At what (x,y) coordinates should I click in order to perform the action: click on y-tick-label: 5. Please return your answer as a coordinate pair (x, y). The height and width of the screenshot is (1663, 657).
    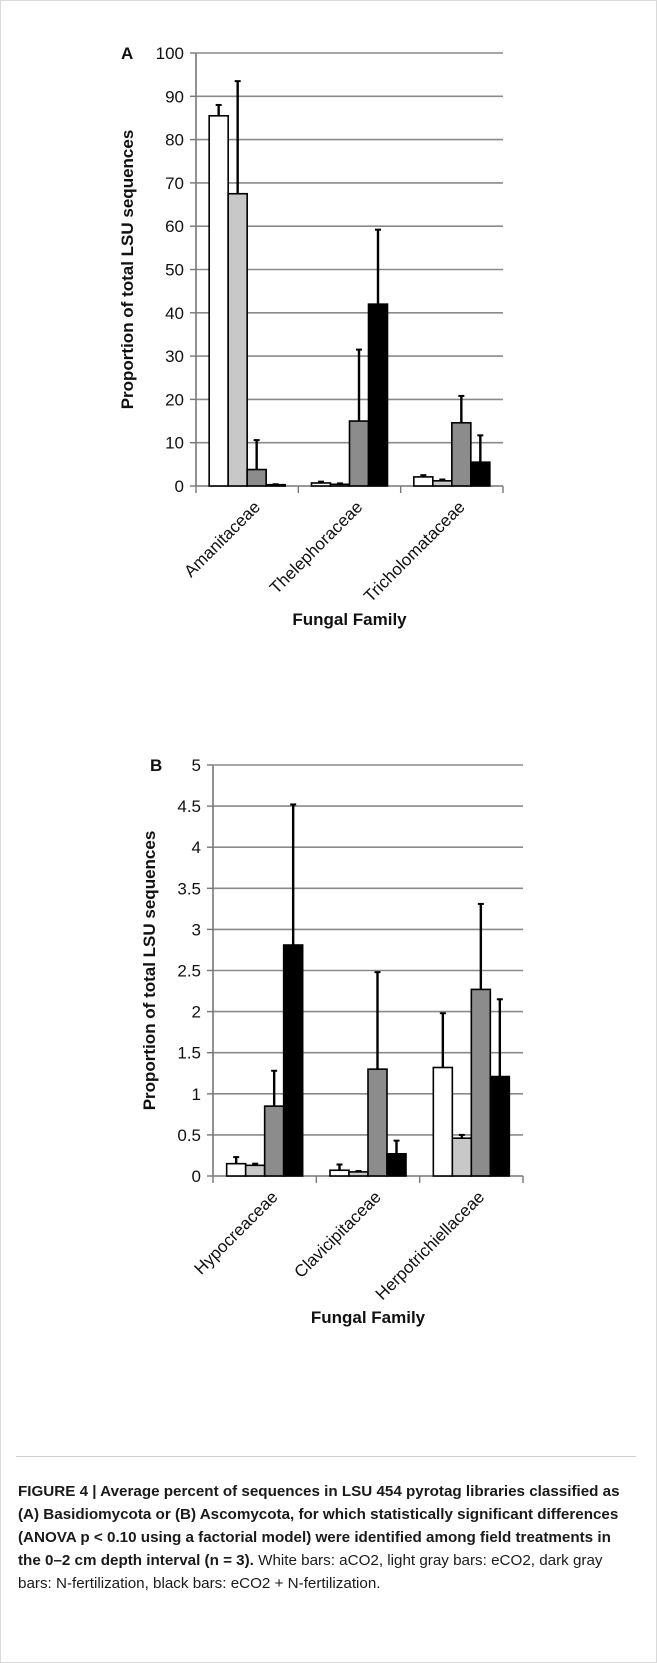
    Looking at the image, I should click on (196, 765).